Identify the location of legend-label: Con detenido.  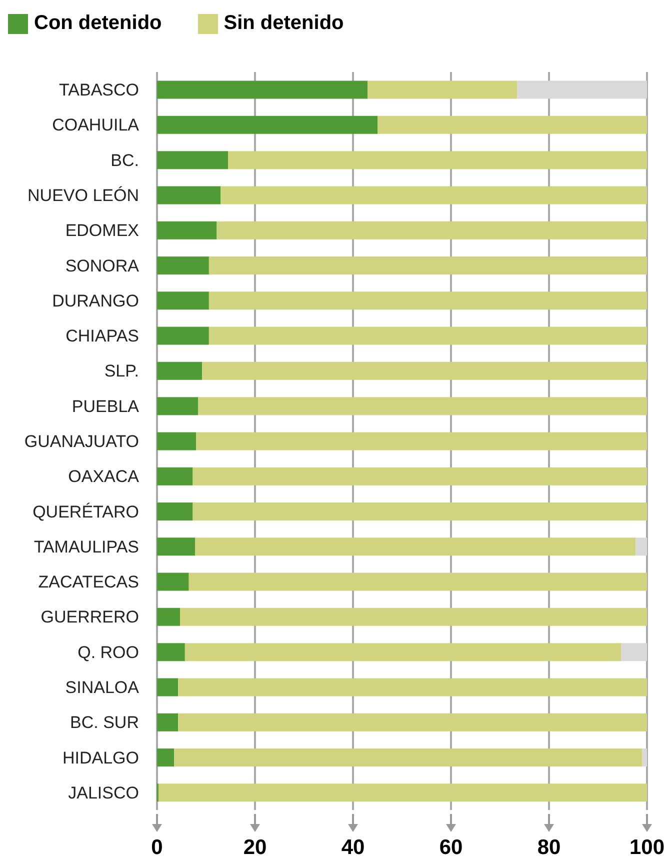
(98, 23).